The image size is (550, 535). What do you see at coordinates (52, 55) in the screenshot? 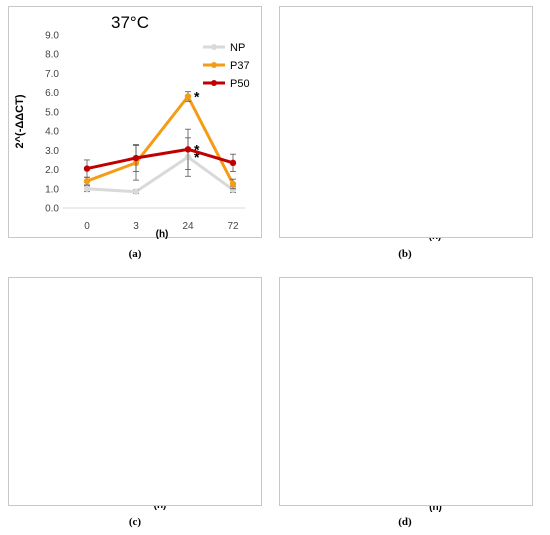
I see `chart-a-ytick-label: 8.0` at bounding box center [52, 55].